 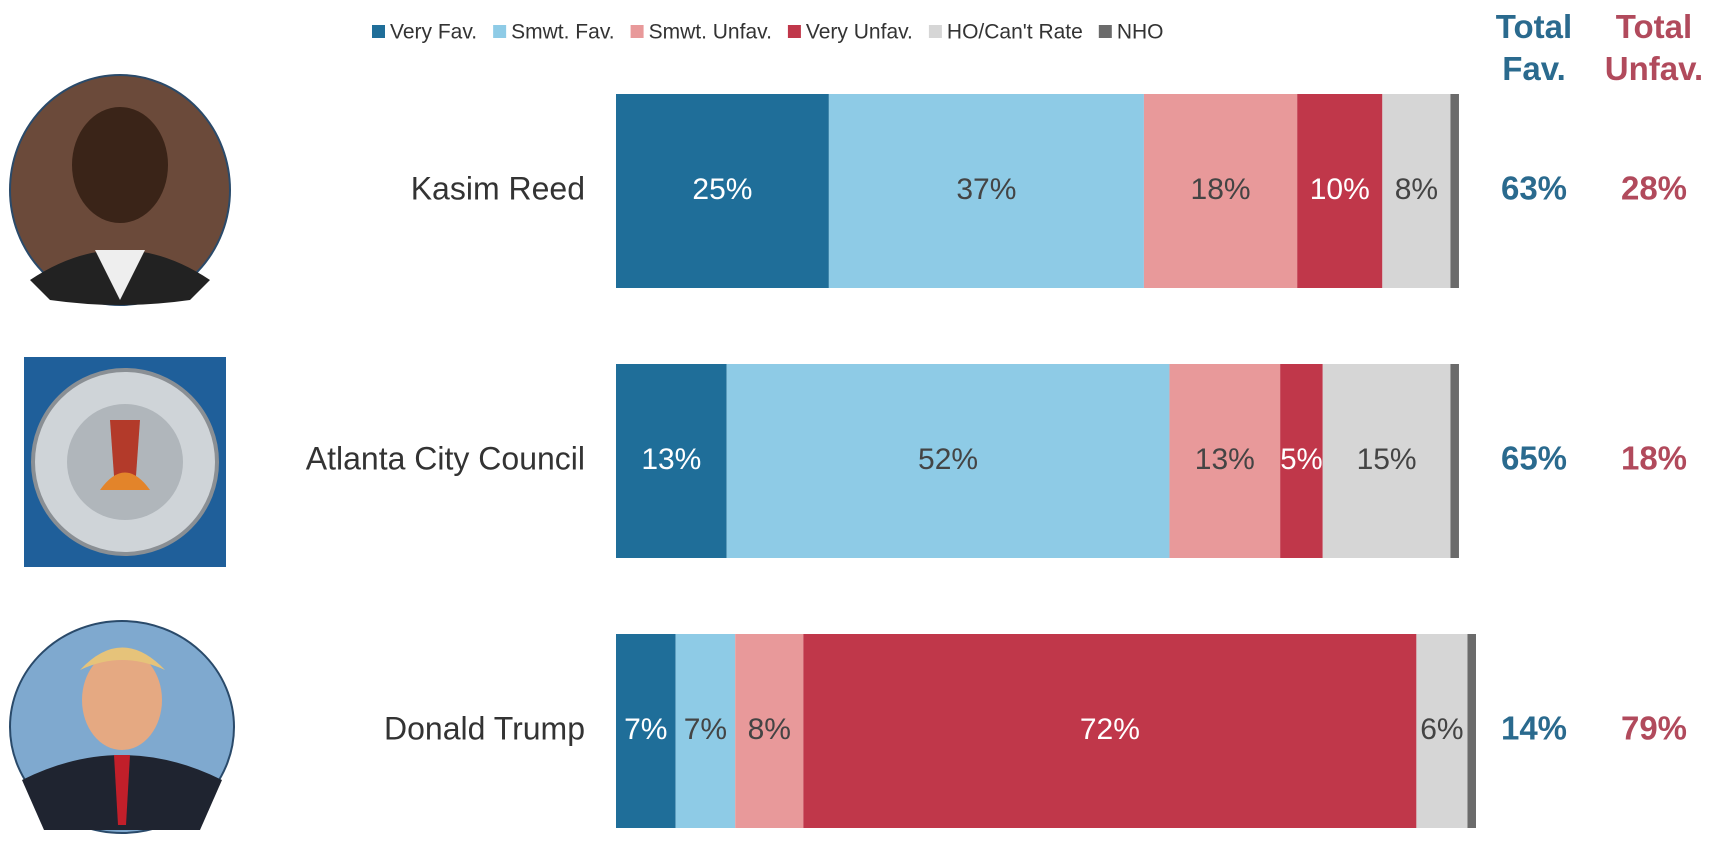 I want to click on bar-label: 37%, so click(x=986, y=189).